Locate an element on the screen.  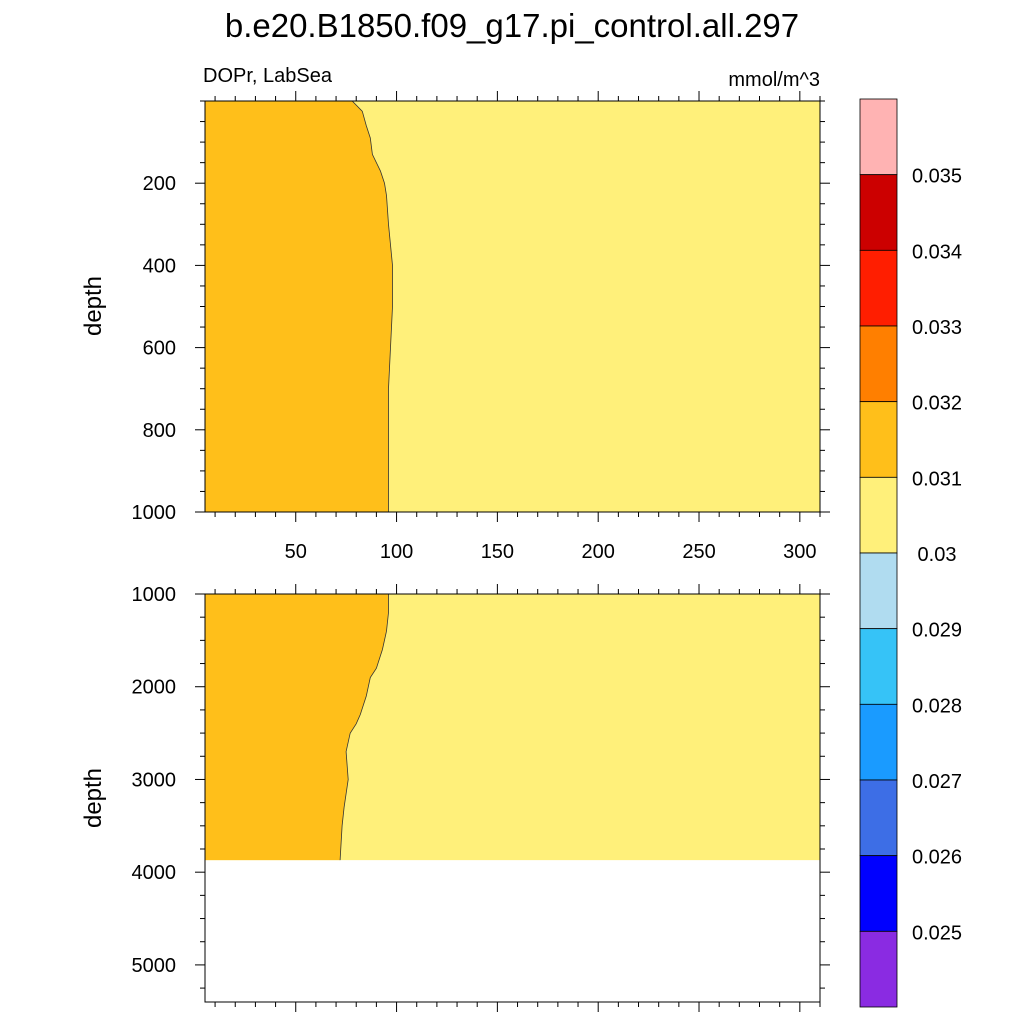
colorbar-label: 0.026 is located at coordinates (937, 858).